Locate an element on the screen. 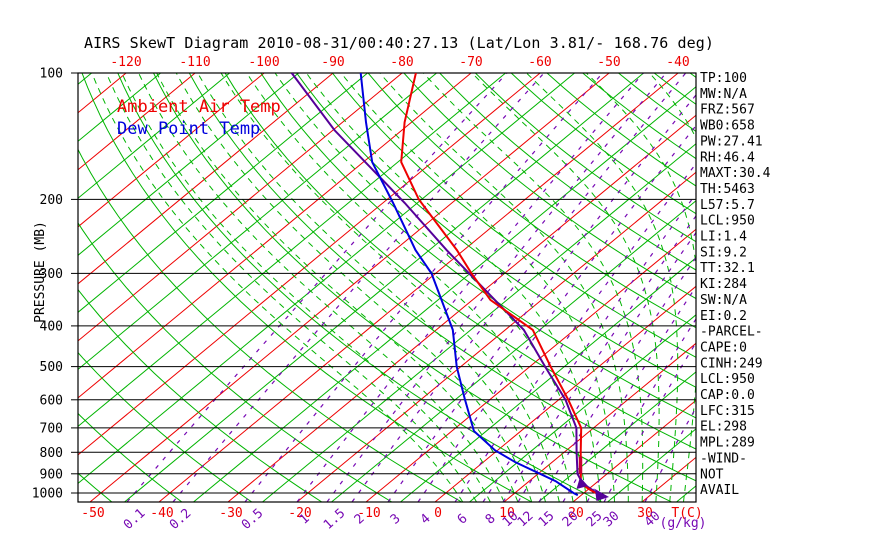  pressure-tick-label: 900 is located at coordinates (51, 474).